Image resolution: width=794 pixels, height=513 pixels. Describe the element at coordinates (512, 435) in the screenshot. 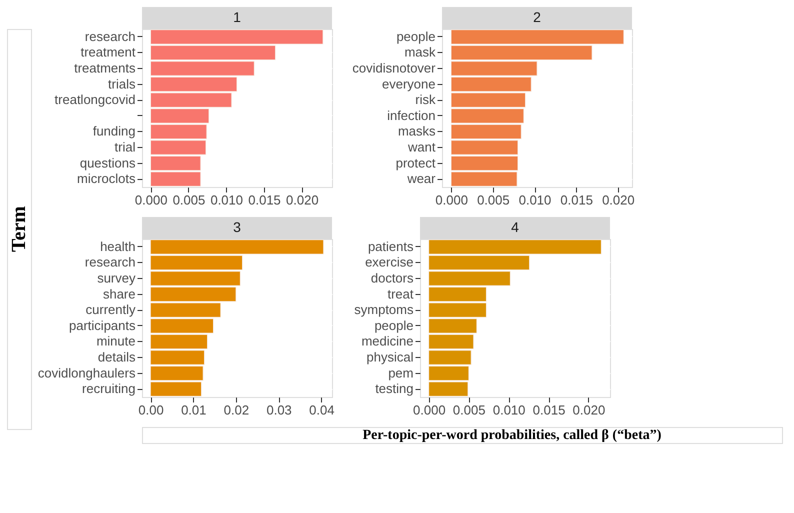

I see `x-axis-title: Per-topic-per-word probabilities, called β (“beta”)` at that location.